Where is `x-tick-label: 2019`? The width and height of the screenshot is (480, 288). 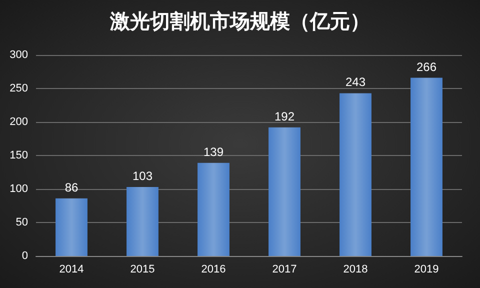 x-tick-label: 2019 is located at coordinates (426, 270).